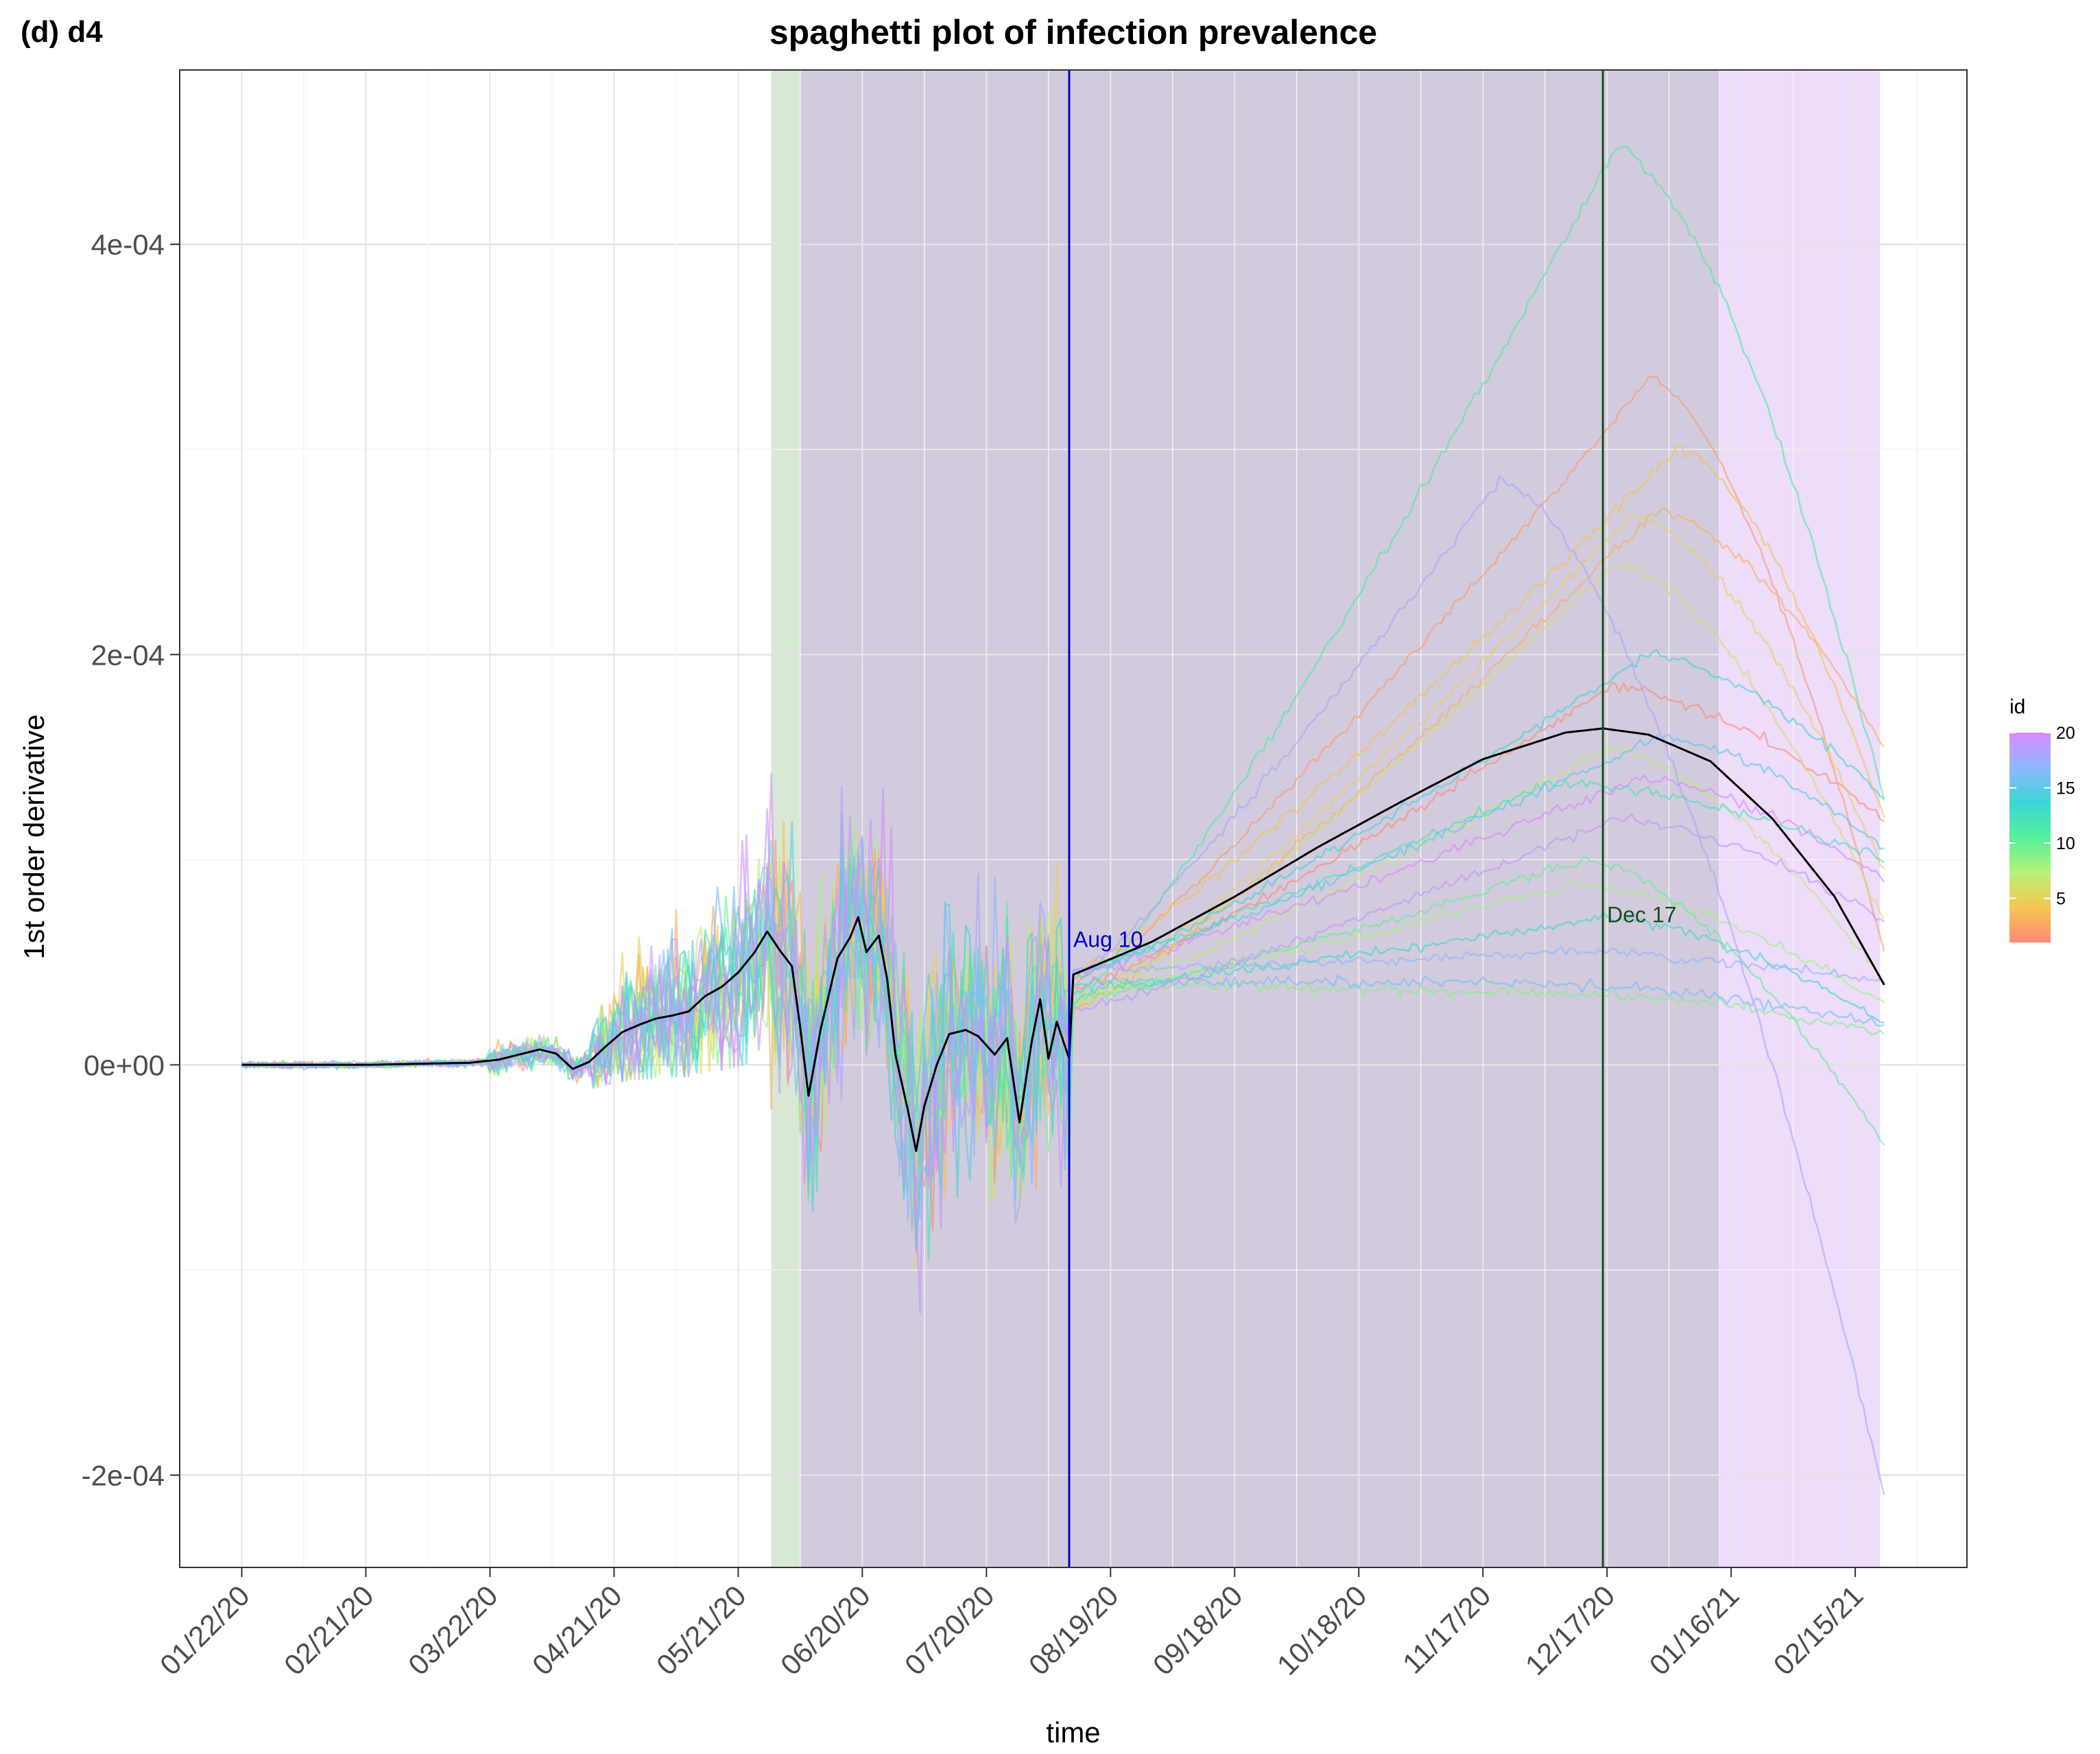  What do you see at coordinates (128, 655) in the screenshot?
I see `y-tick-label: 2e-04` at bounding box center [128, 655].